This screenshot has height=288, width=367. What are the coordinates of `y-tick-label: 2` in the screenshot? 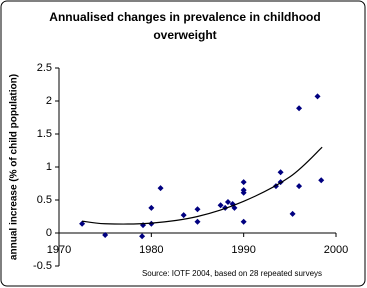 It's located at (49, 101).